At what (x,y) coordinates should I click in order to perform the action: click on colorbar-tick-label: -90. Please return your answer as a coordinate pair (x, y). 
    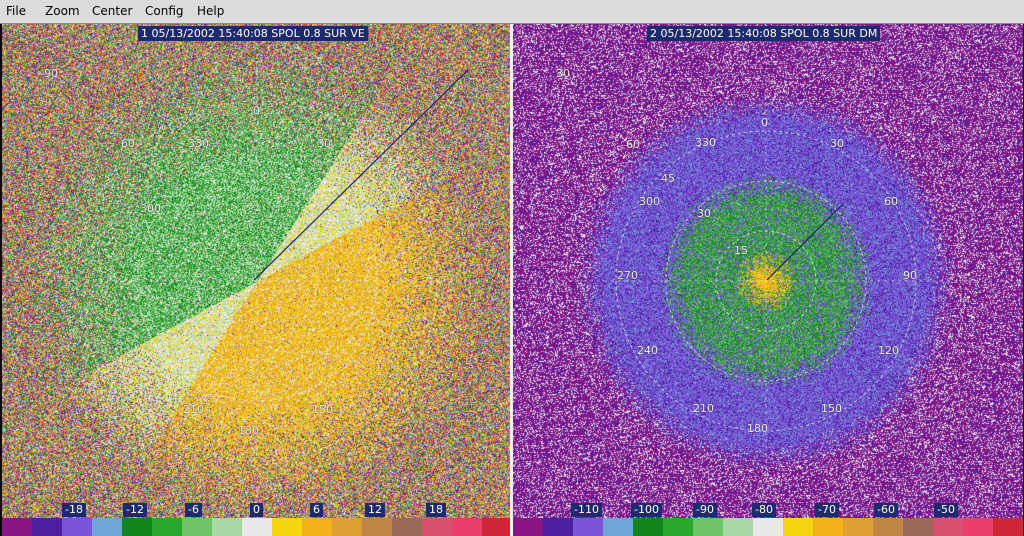
    Looking at the image, I should click on (705, 510).